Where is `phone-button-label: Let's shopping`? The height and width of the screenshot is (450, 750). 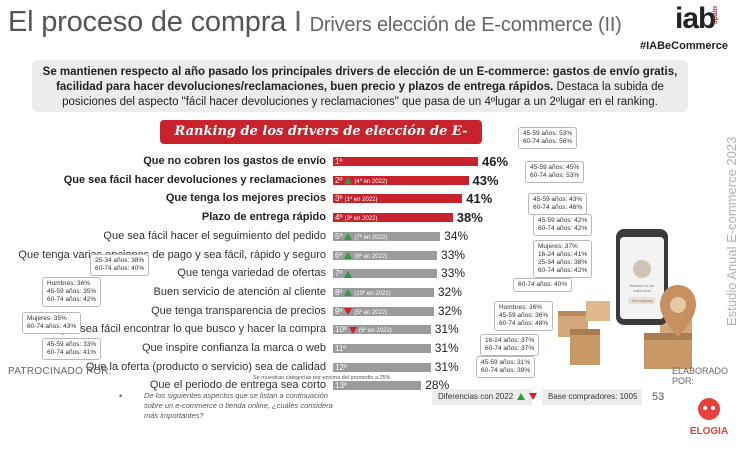
phone-button-label: Let's shopping is located at coordinates (642, 301).